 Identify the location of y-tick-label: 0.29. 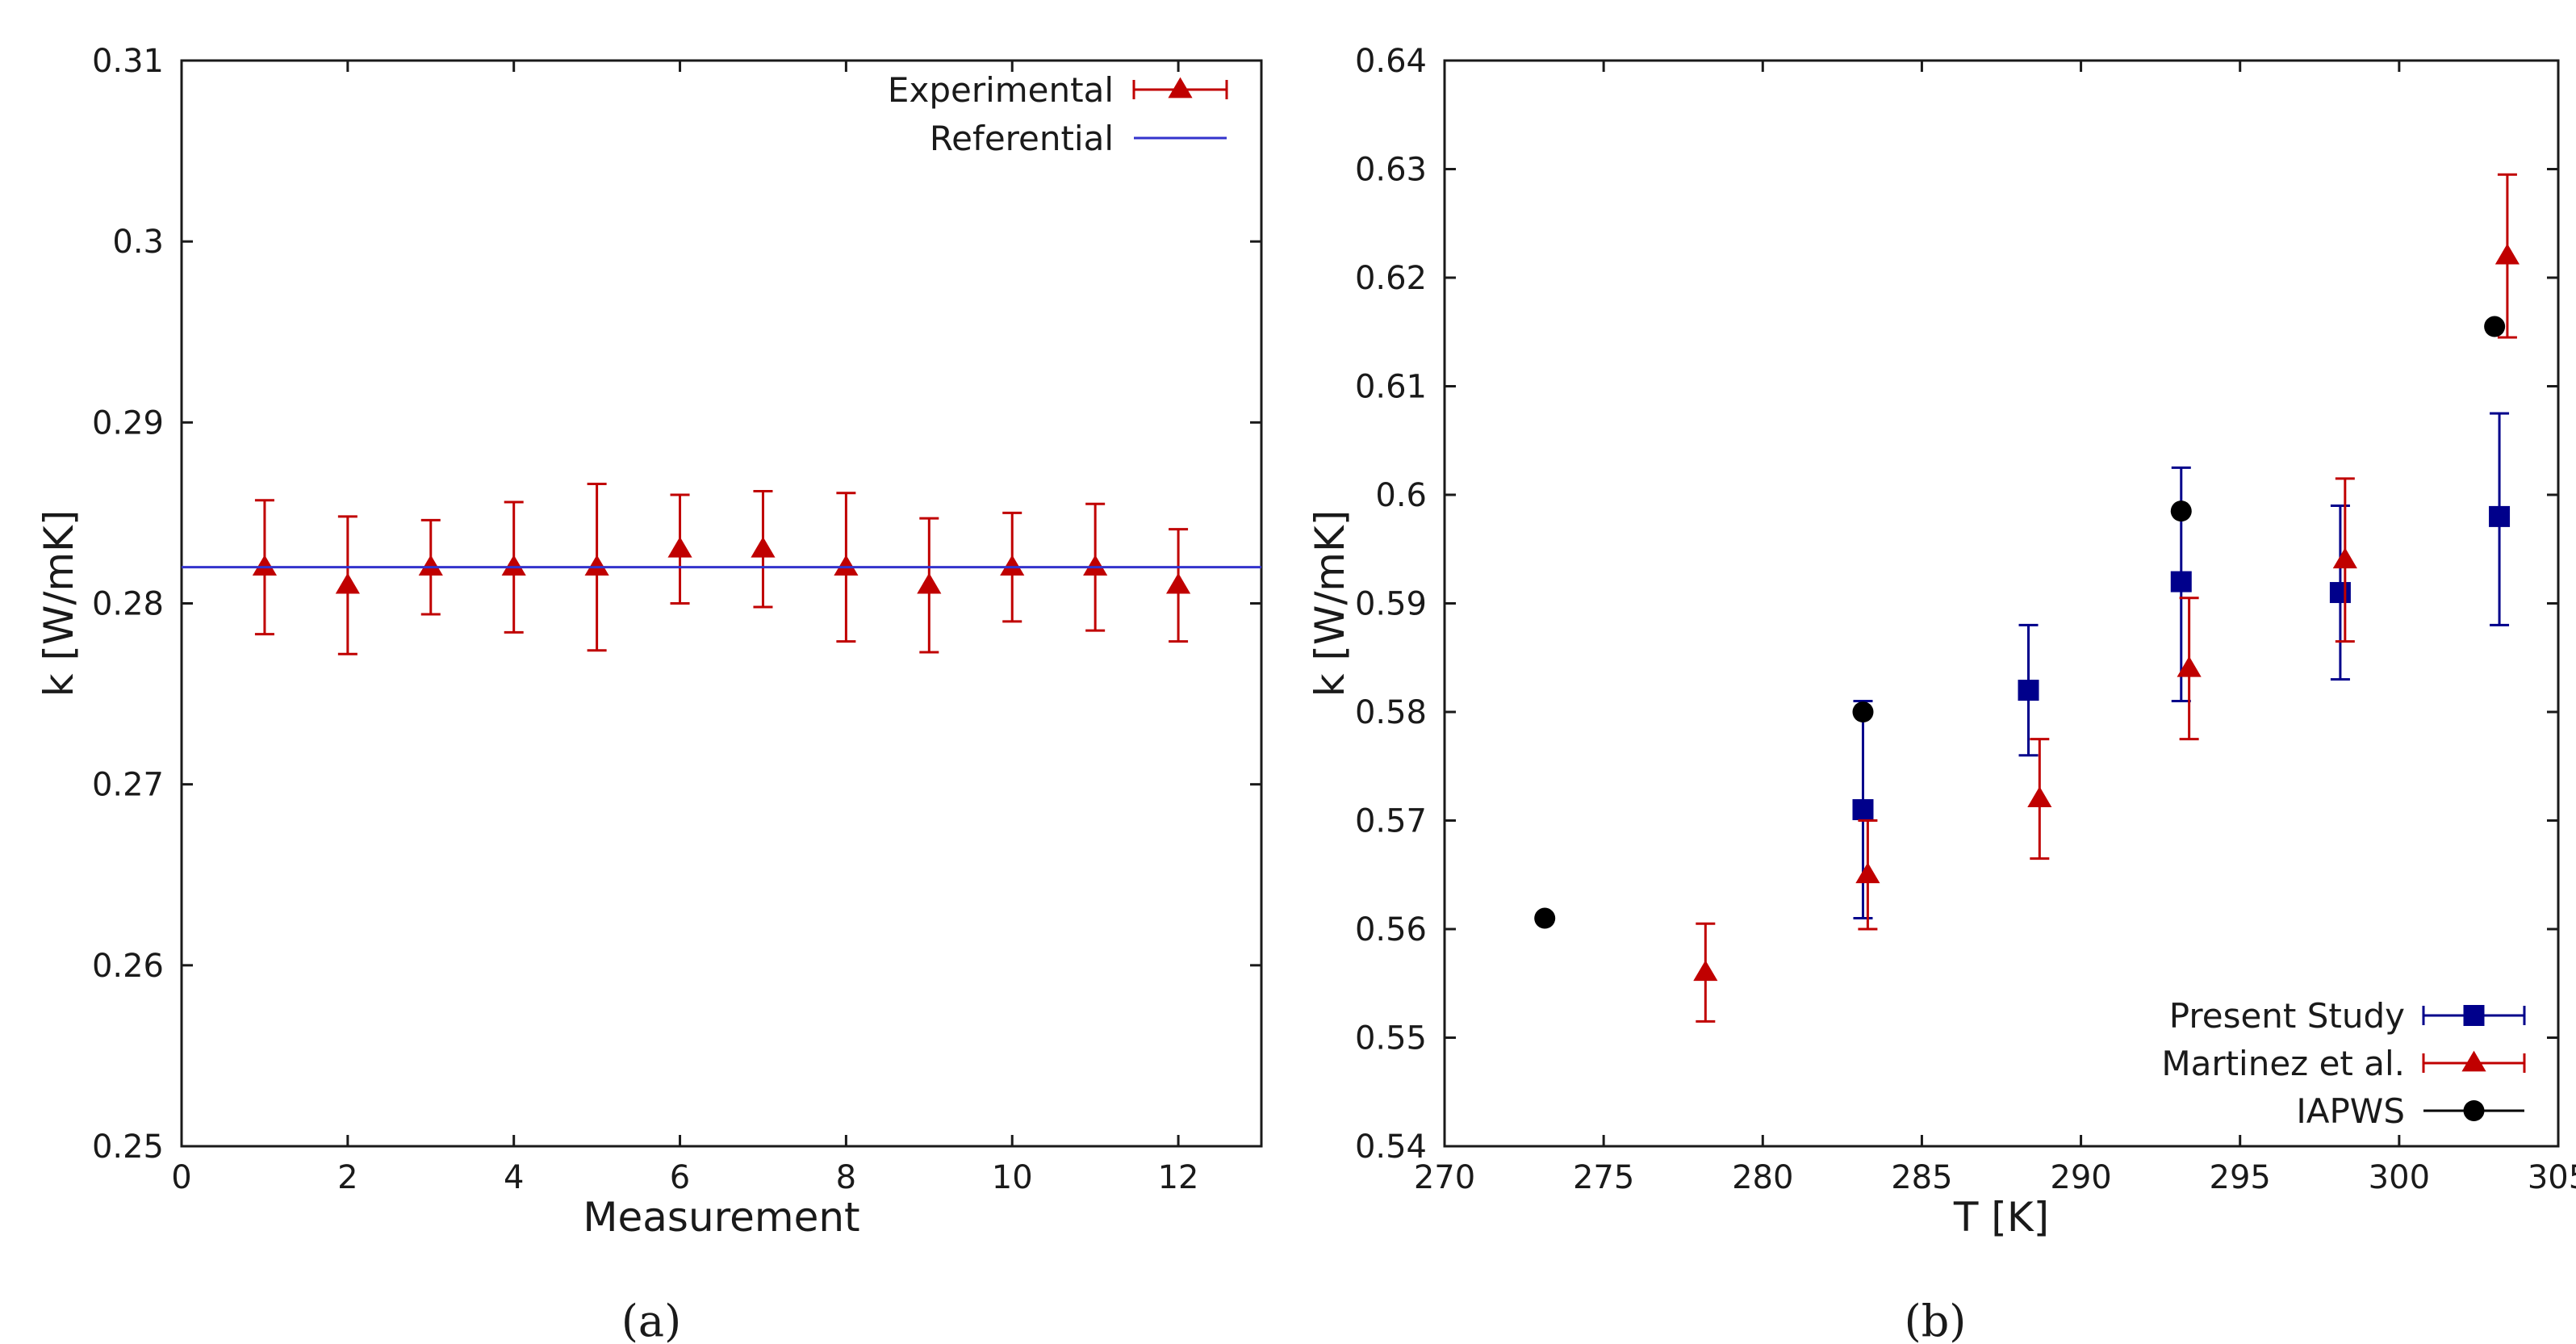
(128, 423).